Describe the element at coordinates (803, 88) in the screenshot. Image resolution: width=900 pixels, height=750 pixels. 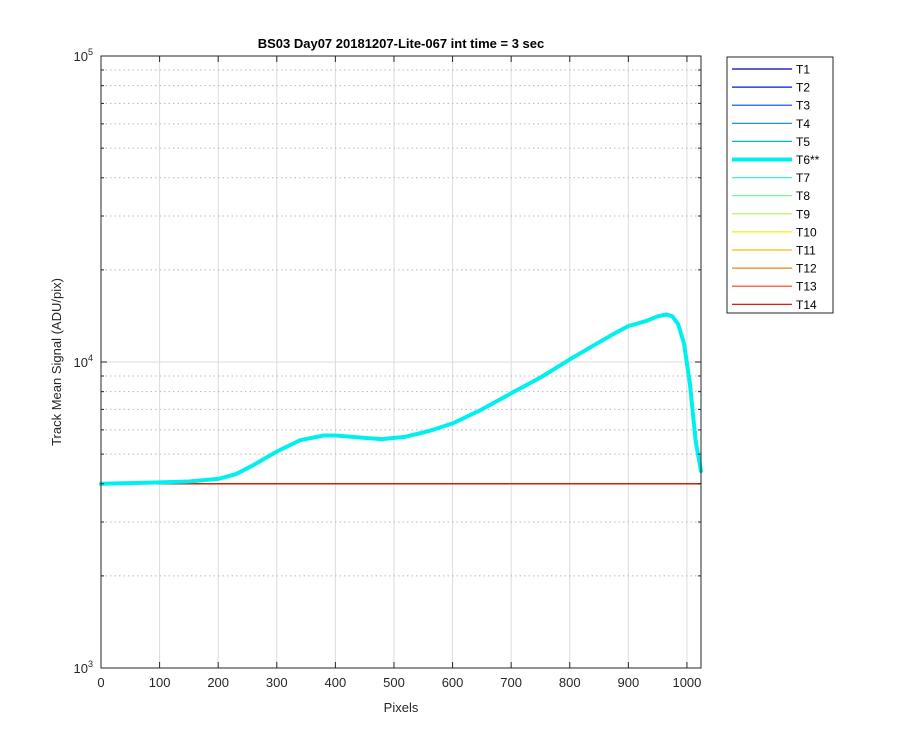
I see `legend-label: T2` at that location.